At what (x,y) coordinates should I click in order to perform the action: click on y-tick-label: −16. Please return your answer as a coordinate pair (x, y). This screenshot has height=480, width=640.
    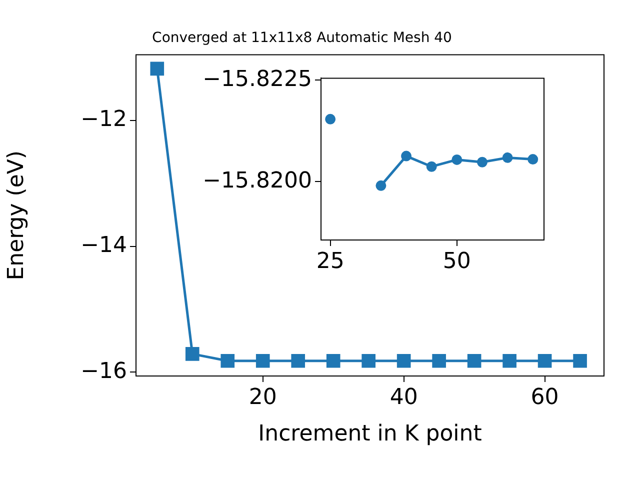
    Looking at the image, I should click on (103, 371).